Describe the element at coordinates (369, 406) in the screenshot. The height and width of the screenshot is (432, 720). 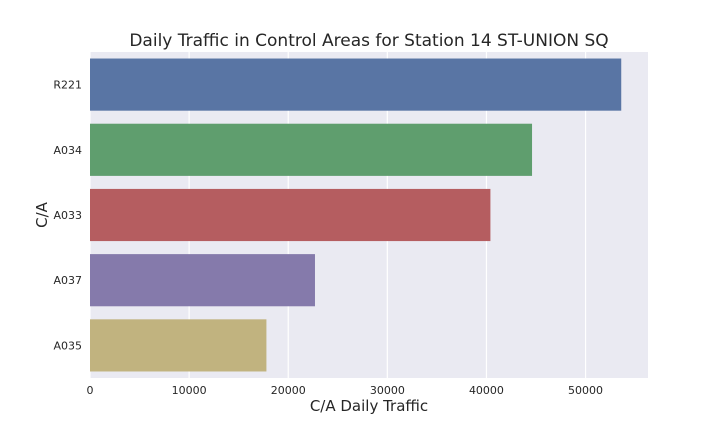
I see `x-axis-label: C/A Daily Traffic` at that location.